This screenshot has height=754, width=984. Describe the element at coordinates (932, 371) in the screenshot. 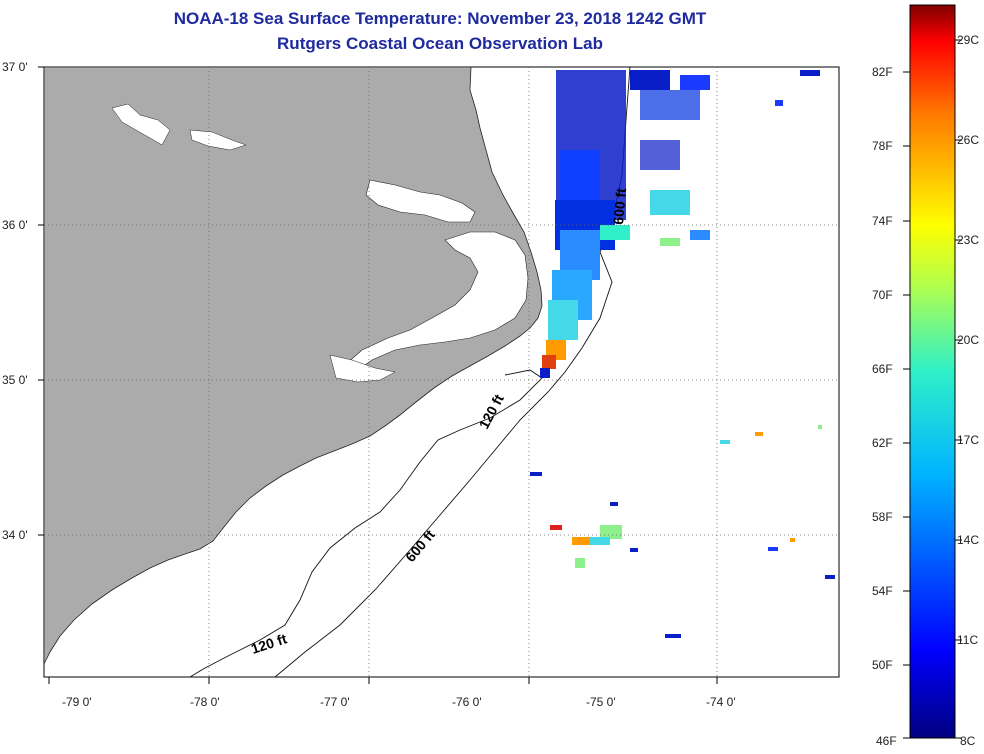

I see `colorbar` at that location.